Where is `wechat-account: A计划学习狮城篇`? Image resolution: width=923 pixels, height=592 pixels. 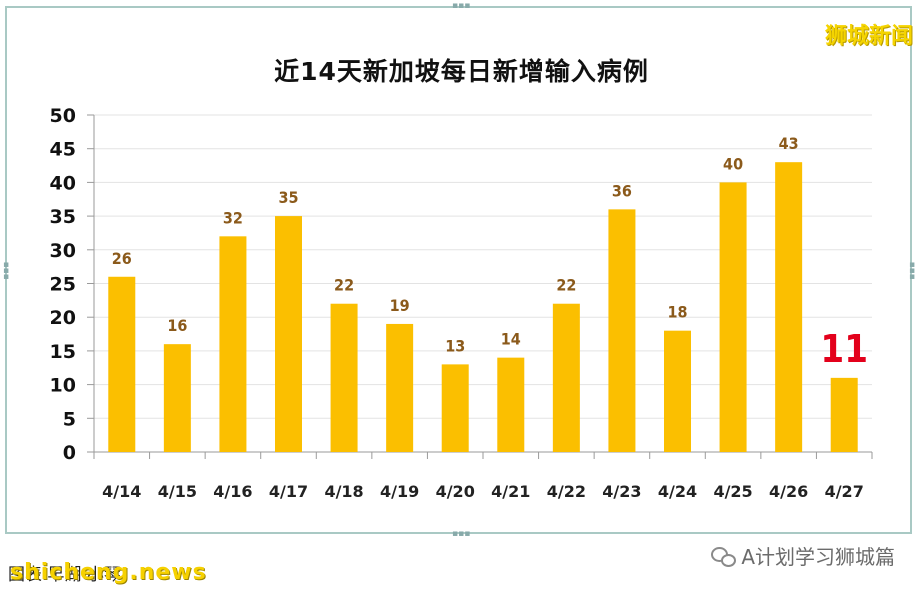 wechat-account: A计划学习狮城篇 is located at coordinates (803, 555).